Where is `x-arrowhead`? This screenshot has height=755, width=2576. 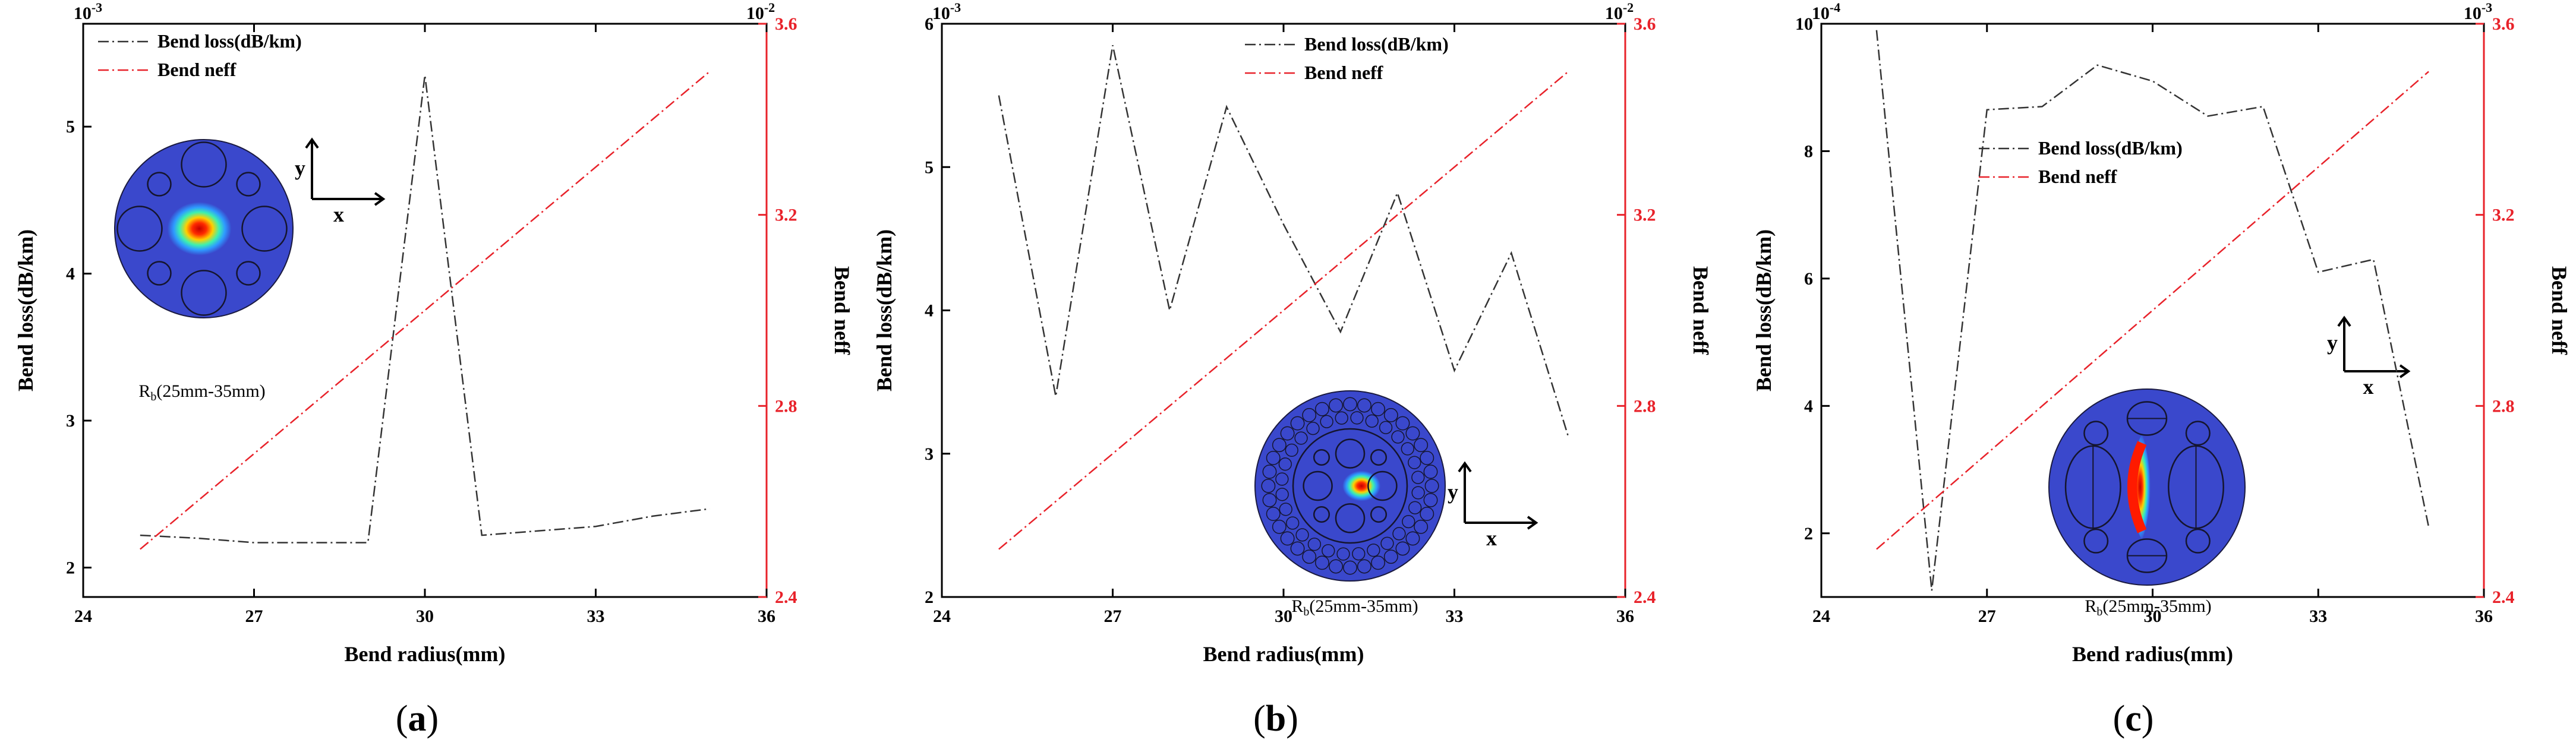
x-arrowhead is located at coordinates (2405, 371).